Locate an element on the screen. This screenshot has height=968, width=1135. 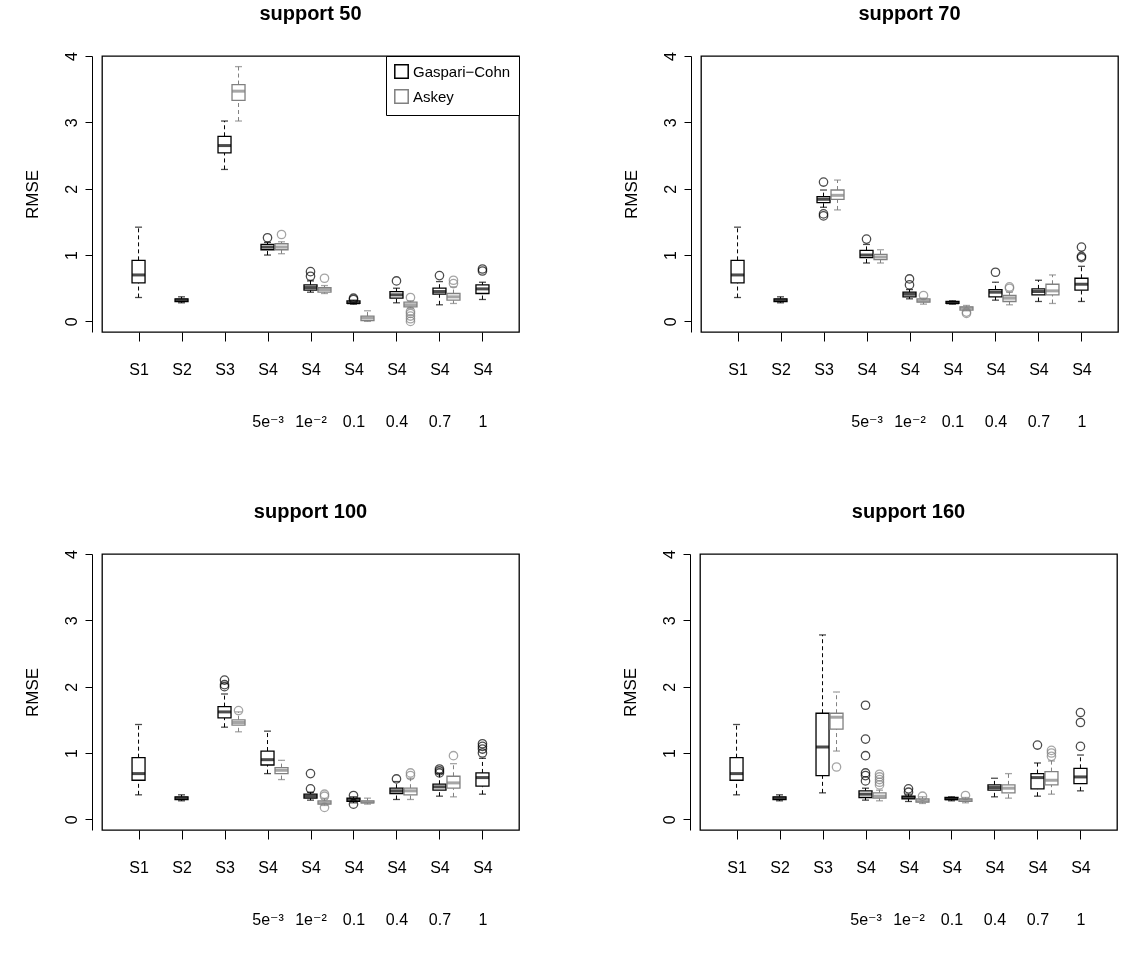
chart-title: support 100 is located at coordinates (310, 510).